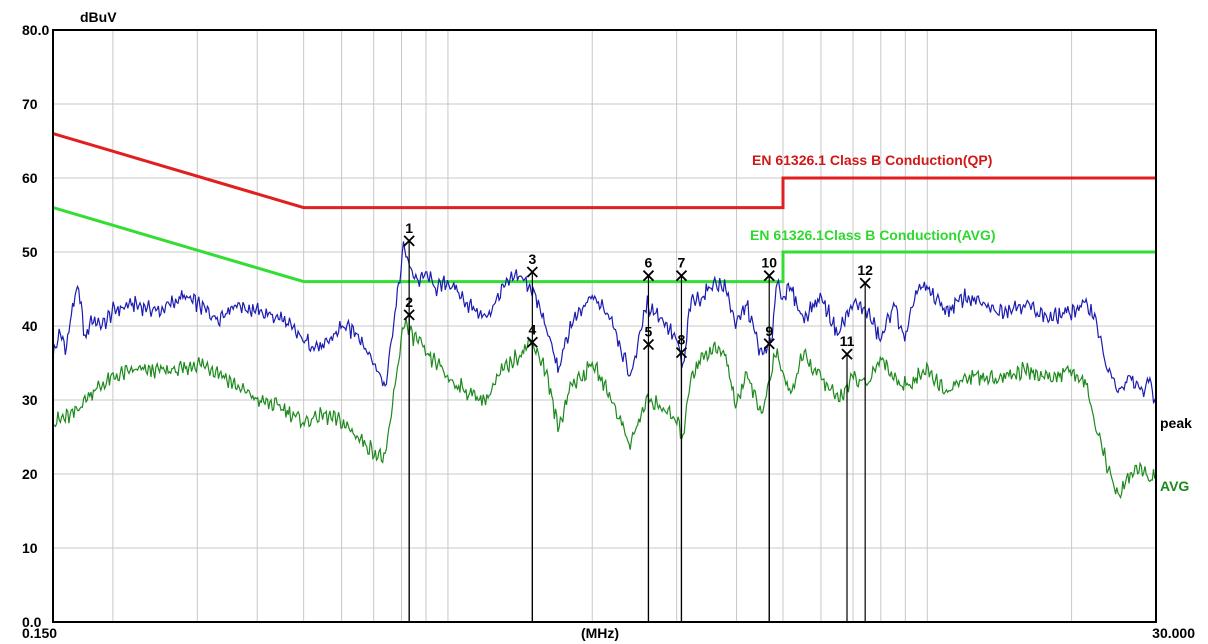  What do you see at coordinates (604, 245) in the screenshot?
I see `avg-limit-line` at bounding box center [604, 245].